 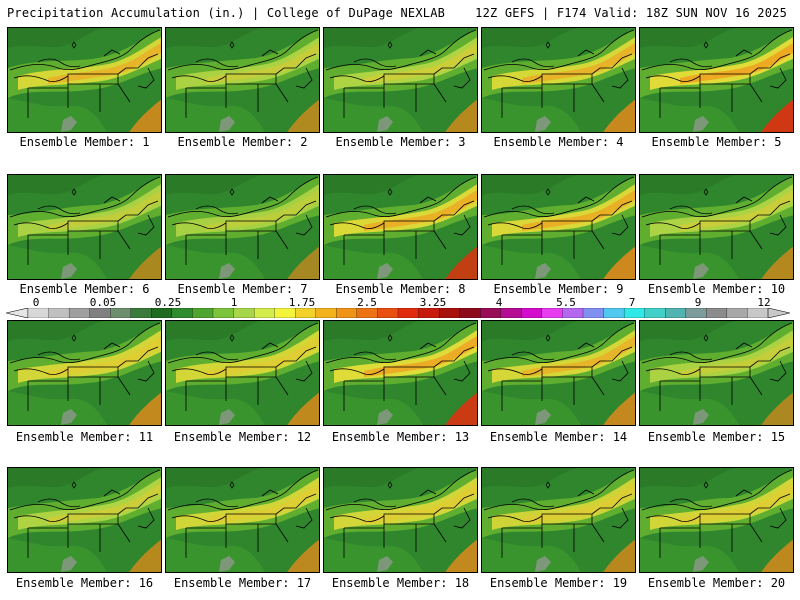 What do you see at coordinates (400, 289) in the screenshot?
I see `ensemble-member-caption: Ensemble Member: 8` at bounding box center [400, 289].